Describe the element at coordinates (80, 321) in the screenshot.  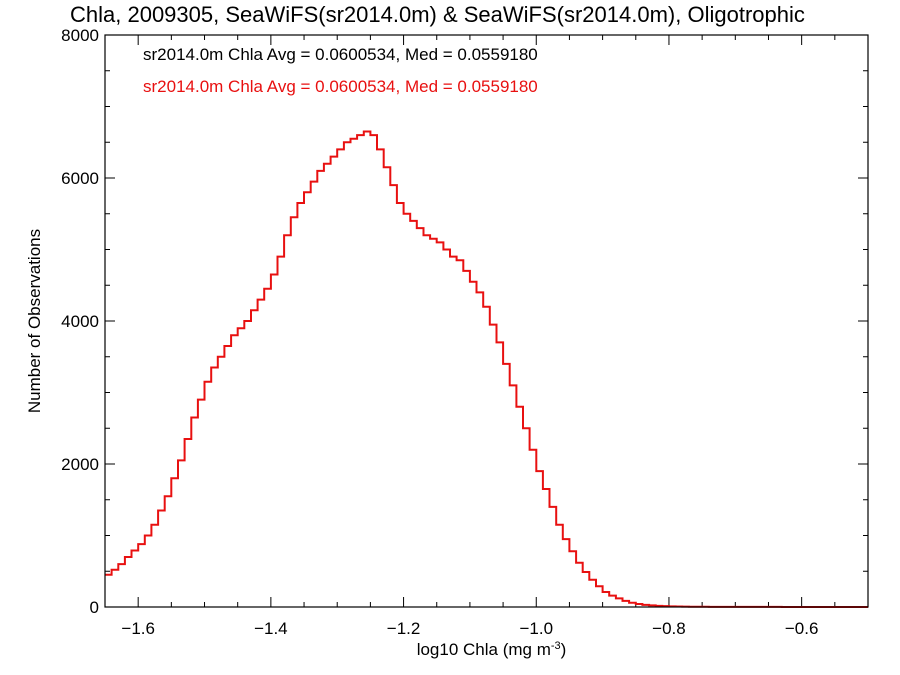
I see `y-tick-label: 4000` at that location.